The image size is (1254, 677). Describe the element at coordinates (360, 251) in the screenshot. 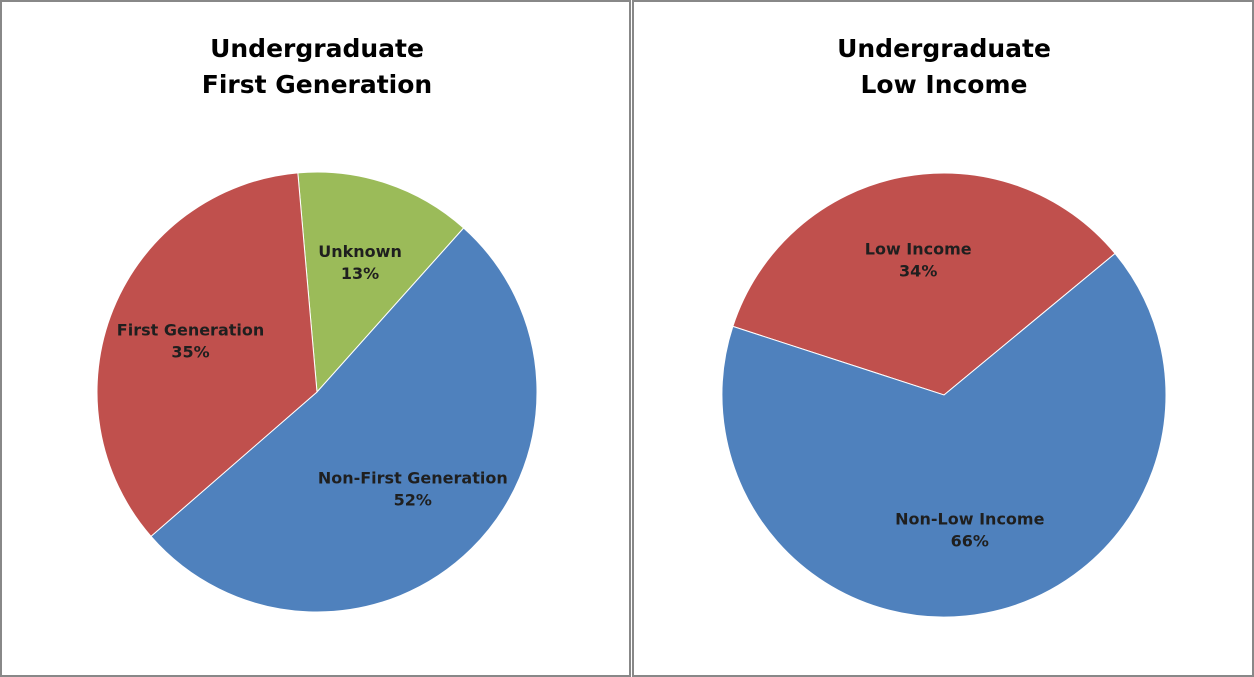

I see `slice-label: Unknown` at that location.